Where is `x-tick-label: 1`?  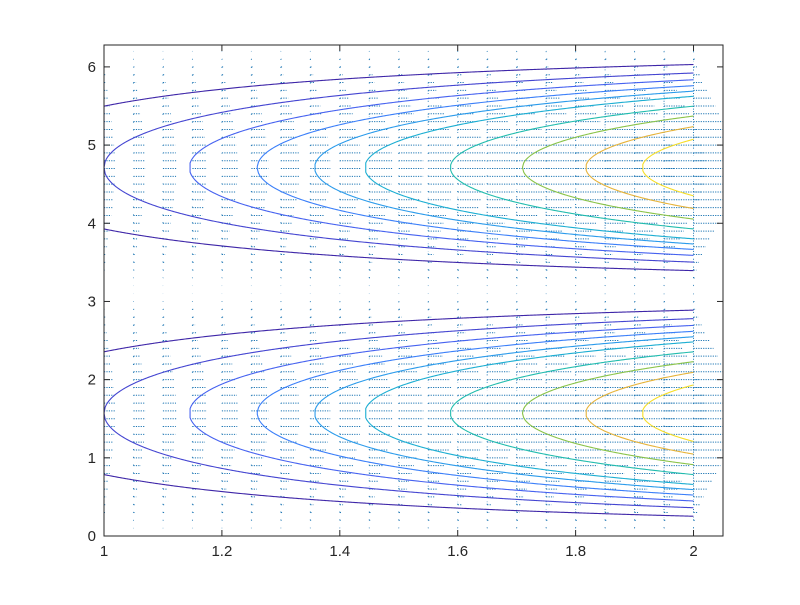
x-tick-label: 1 is located at coordinates (104, 551).